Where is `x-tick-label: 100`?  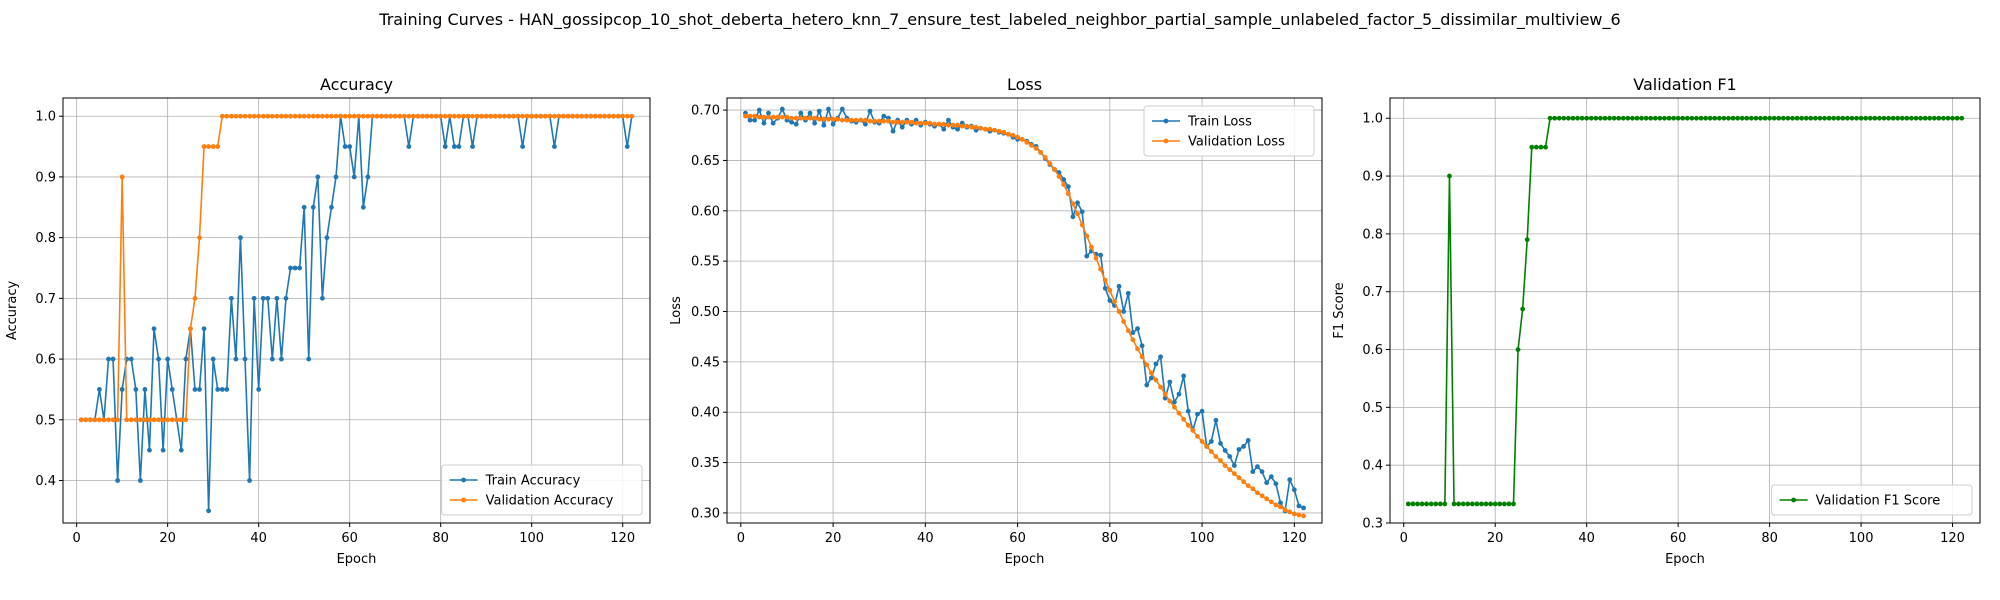
x-tick-label: 100 is located at coordinates (1202, 538).